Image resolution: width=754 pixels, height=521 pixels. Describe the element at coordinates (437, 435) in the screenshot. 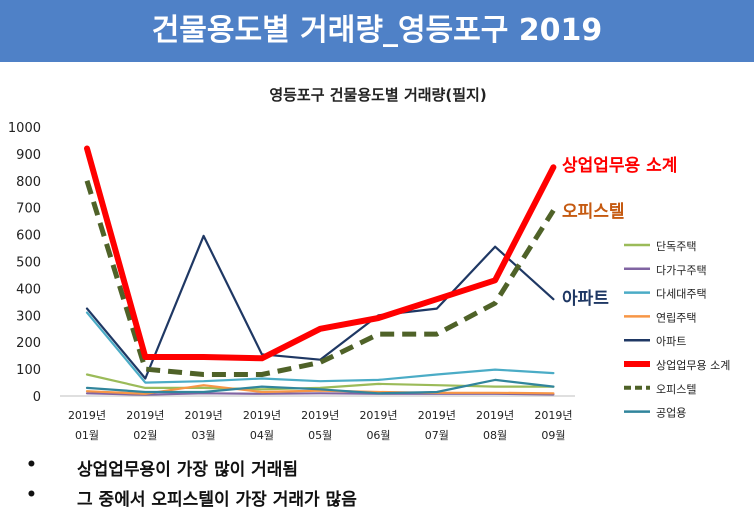

I see `x-tick-month: 07월` at that location.